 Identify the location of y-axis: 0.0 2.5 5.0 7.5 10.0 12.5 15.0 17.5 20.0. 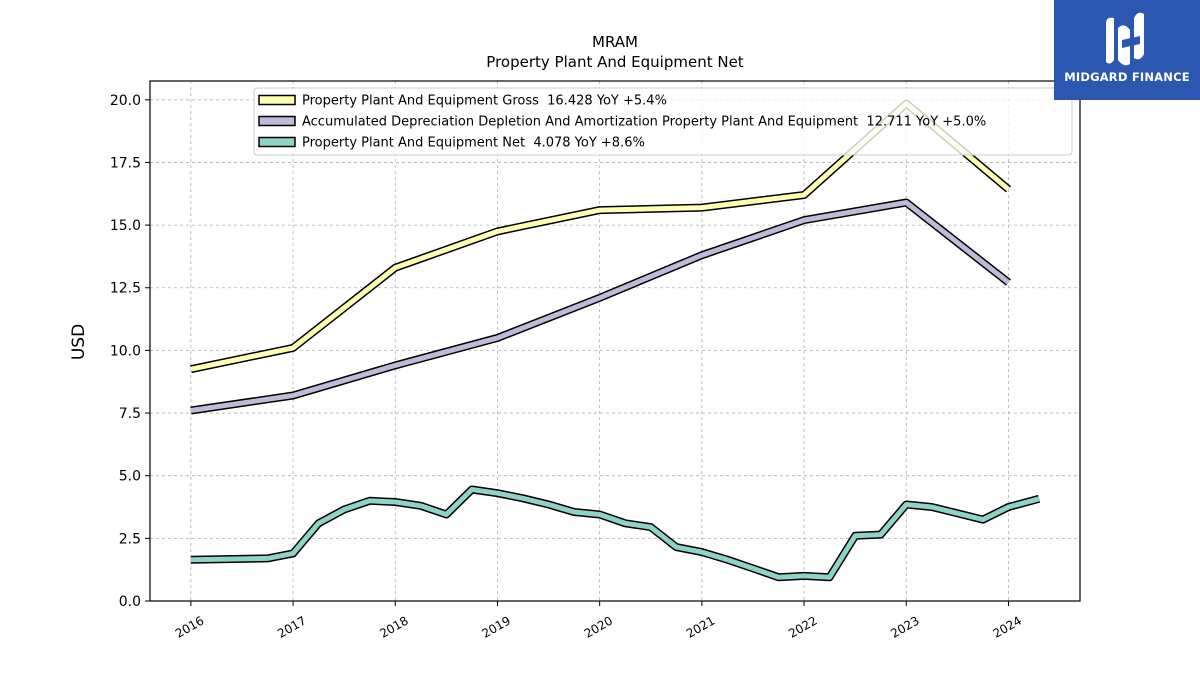
(130, 351).